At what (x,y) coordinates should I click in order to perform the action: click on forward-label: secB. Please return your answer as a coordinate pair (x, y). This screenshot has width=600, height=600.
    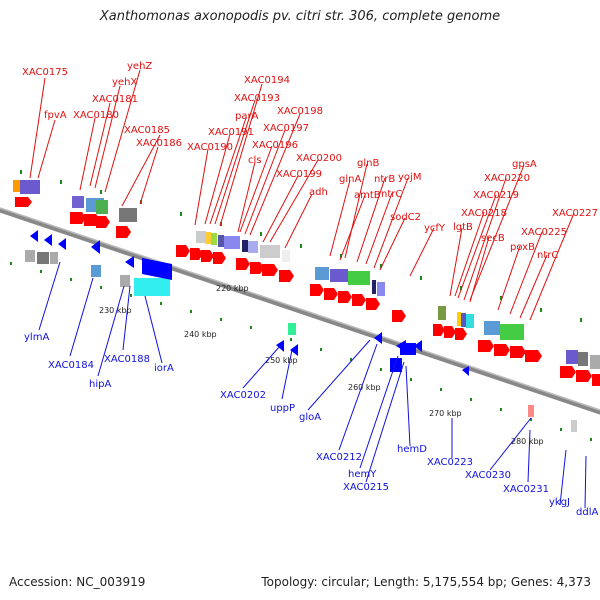
    Looking at the image, I should click on (493, 238).